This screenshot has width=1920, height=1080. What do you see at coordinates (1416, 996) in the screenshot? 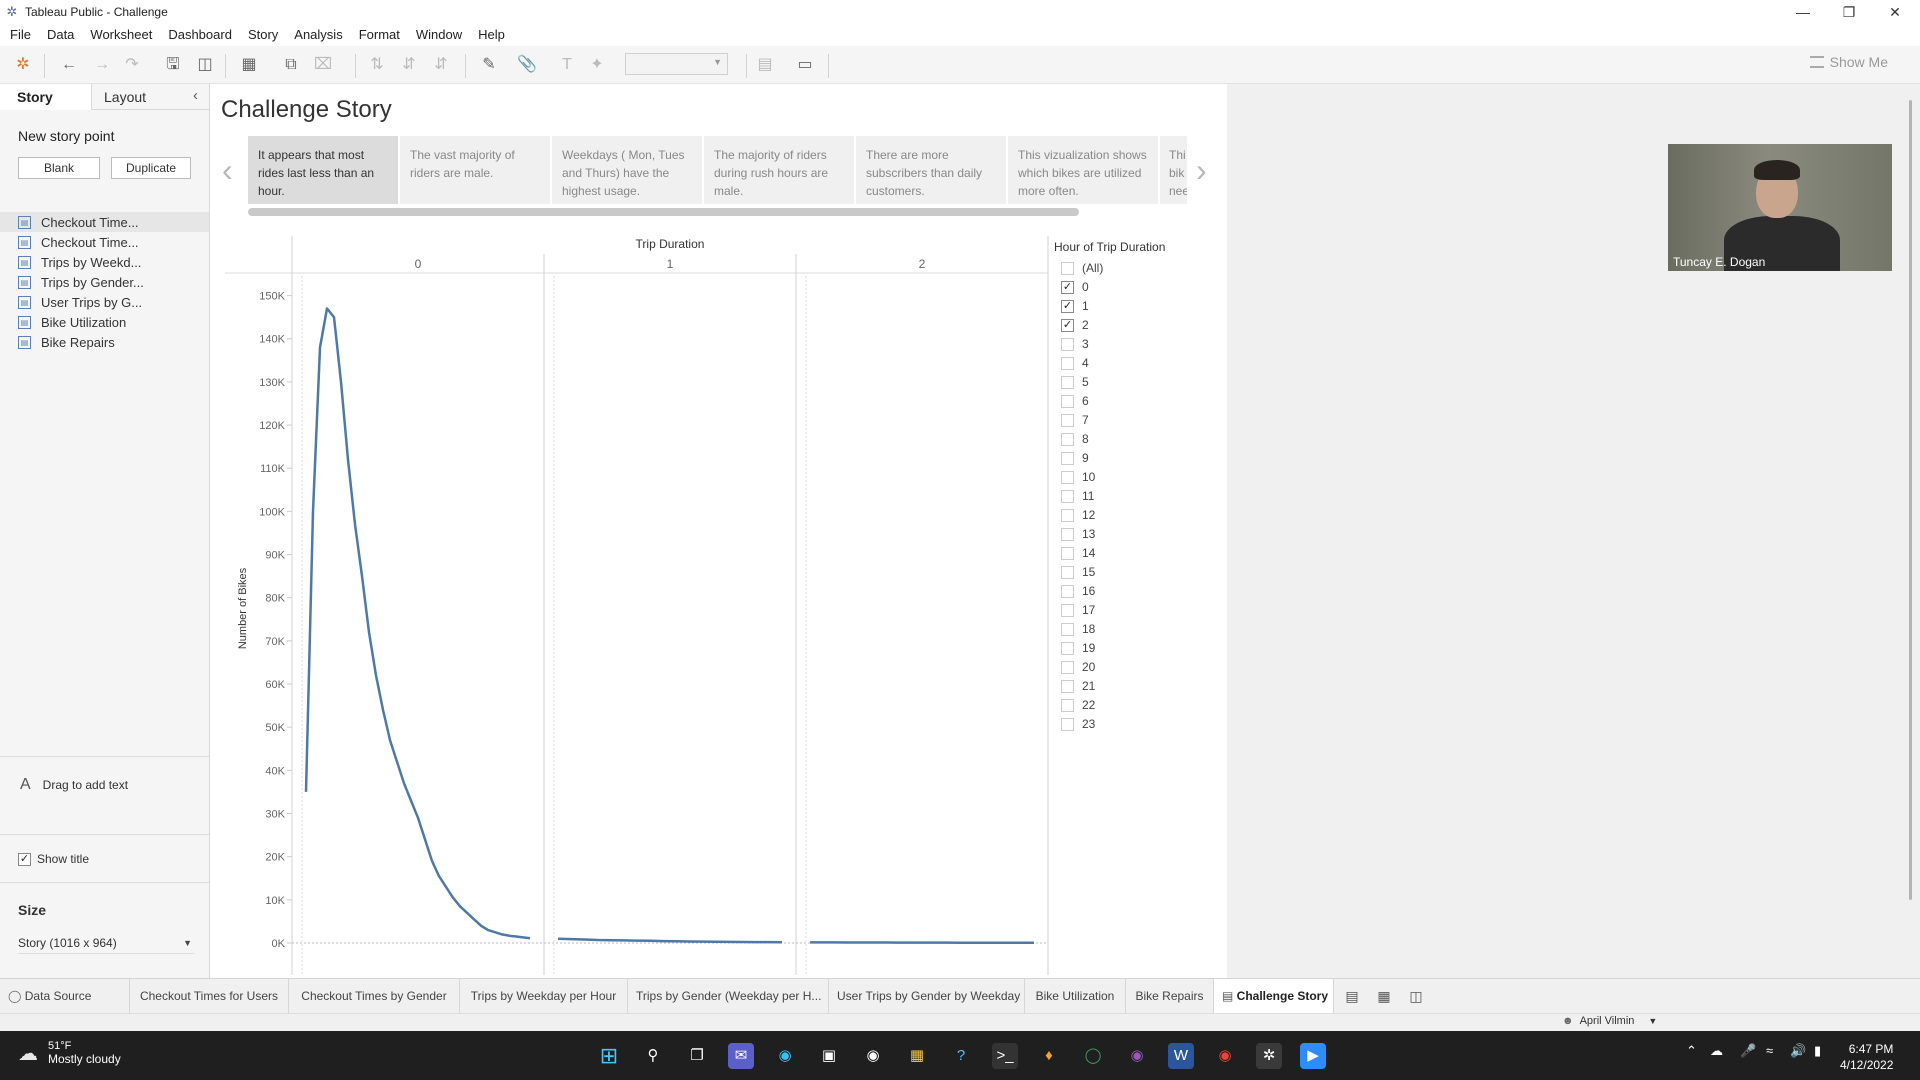
I see `new-story-icon: ◫` at bounding box center [1416, 996].